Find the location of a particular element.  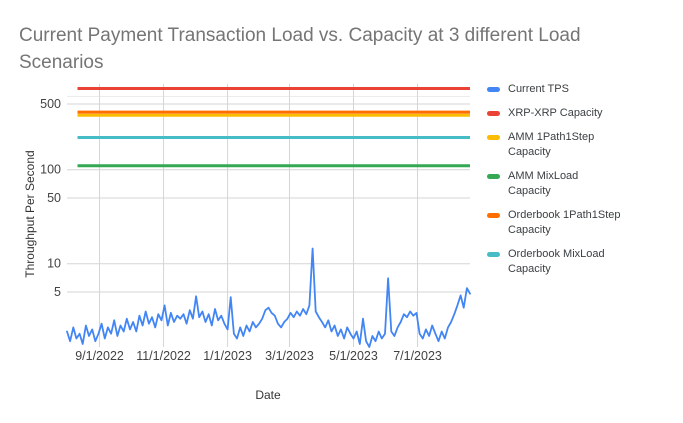

x-axis-title: Date is located at coordinates (268, 395).